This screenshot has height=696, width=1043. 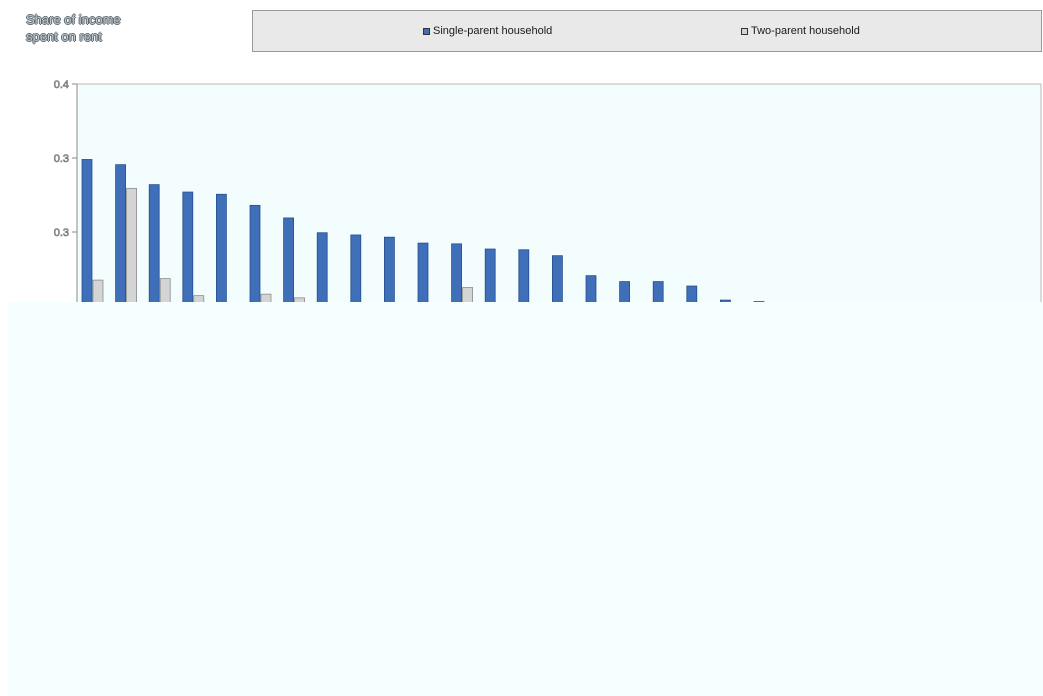 I want to click on y-axis-ticks: 0.40.30.30.3, so click(x=65, y=196).